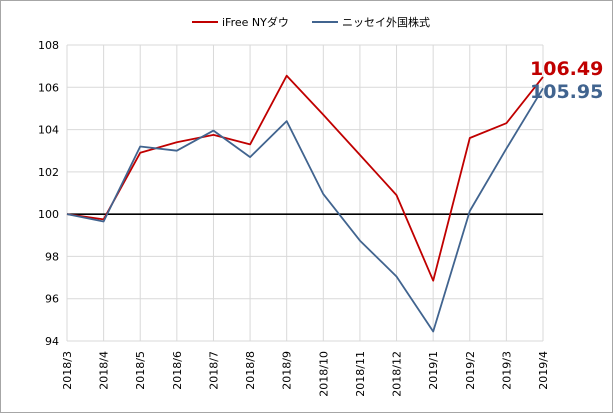 The height and width of the screenshot is (416, 613). I want to click on x-tick-label: 2018/6, so click(177, 370).